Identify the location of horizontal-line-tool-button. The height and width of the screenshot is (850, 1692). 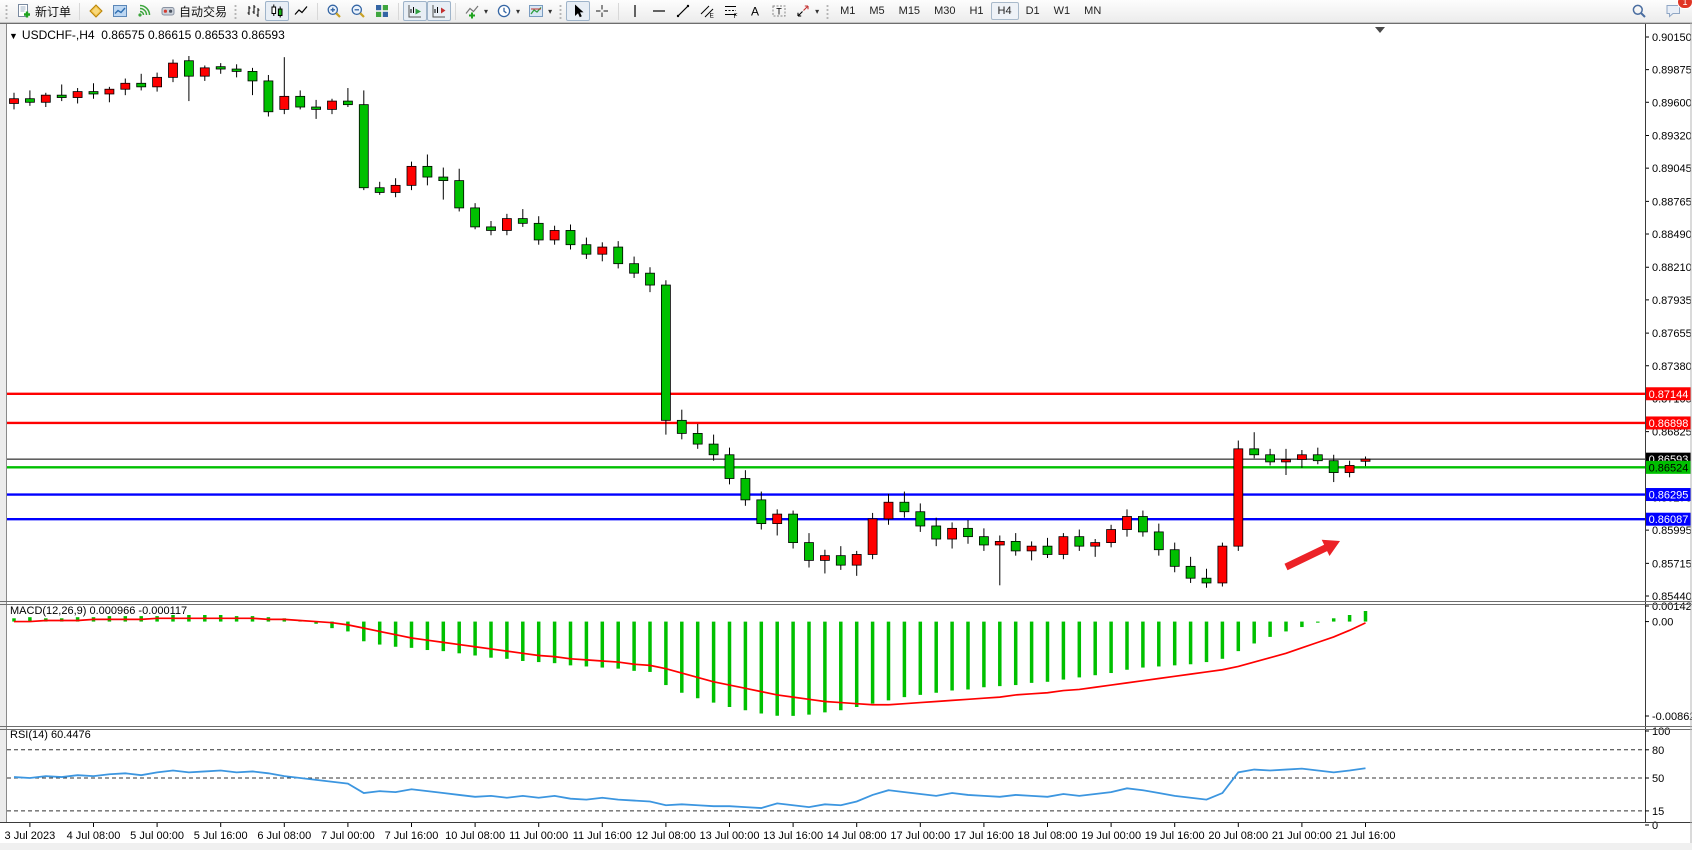
(659, 11).